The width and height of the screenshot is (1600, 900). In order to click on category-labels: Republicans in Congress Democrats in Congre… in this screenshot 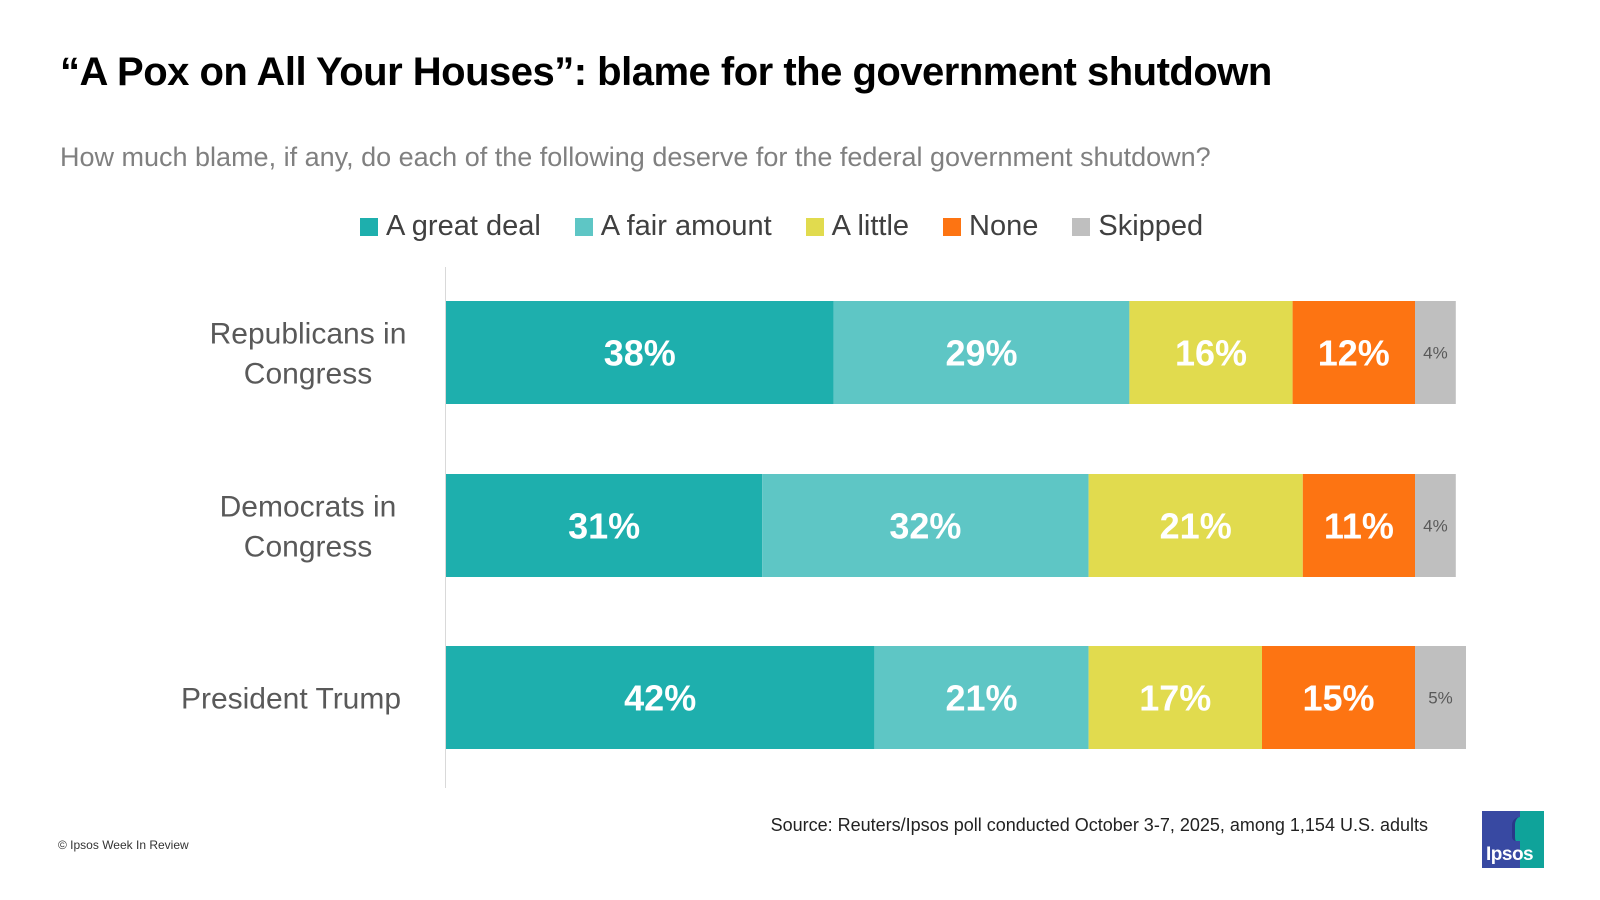, I will do `click(293, 517)`.